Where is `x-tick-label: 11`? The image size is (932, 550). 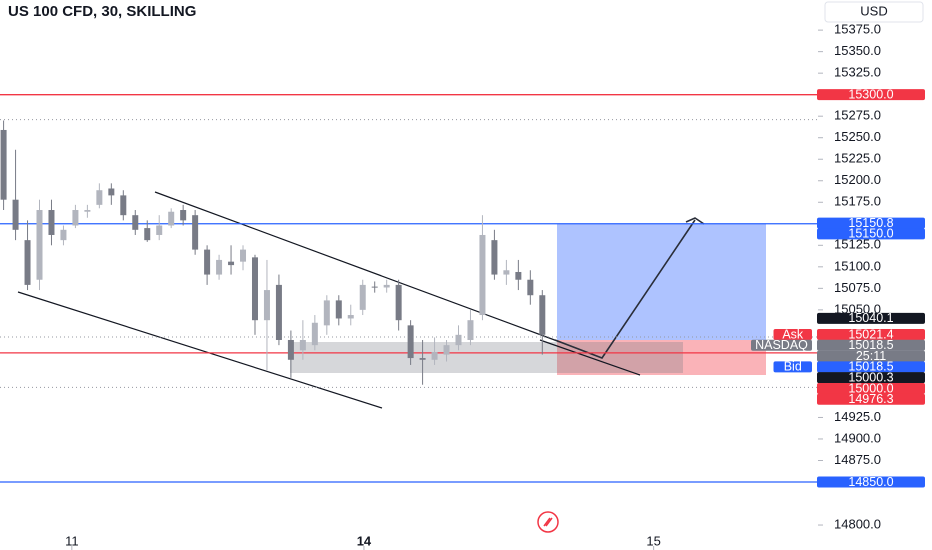
x-tick-label: 11 is located at coordinates (72, 540).